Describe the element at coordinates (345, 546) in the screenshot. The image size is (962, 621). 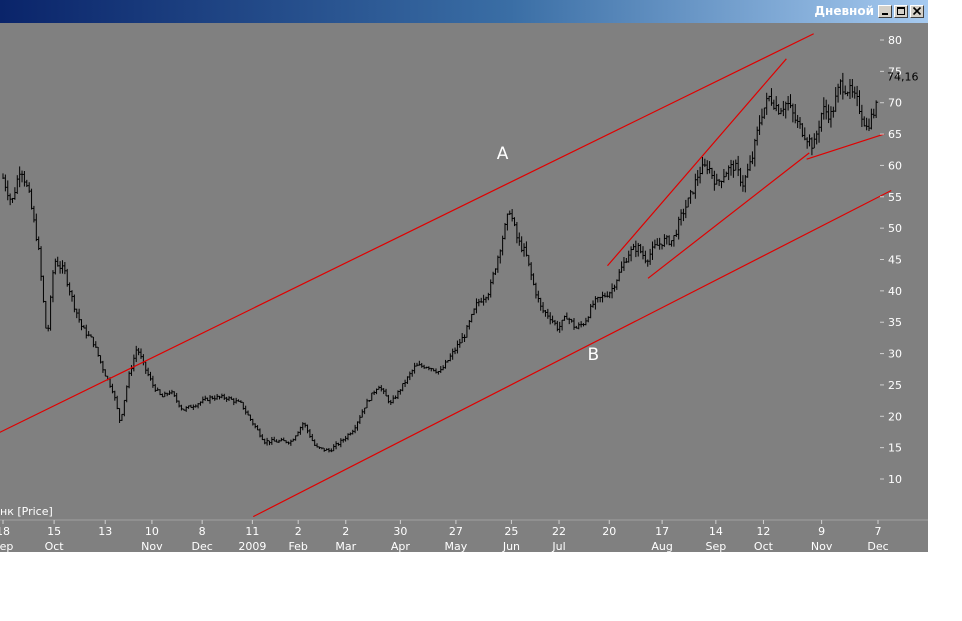
I see `x-tick-month-label: Mar` at that location.